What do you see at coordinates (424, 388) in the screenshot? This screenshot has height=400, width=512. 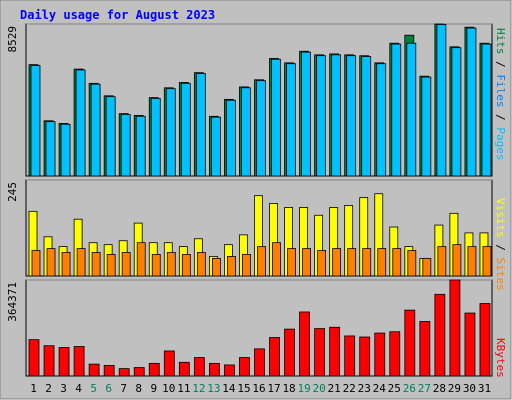 I see `x-tick-label: 27` at bounding box center [424, 388].